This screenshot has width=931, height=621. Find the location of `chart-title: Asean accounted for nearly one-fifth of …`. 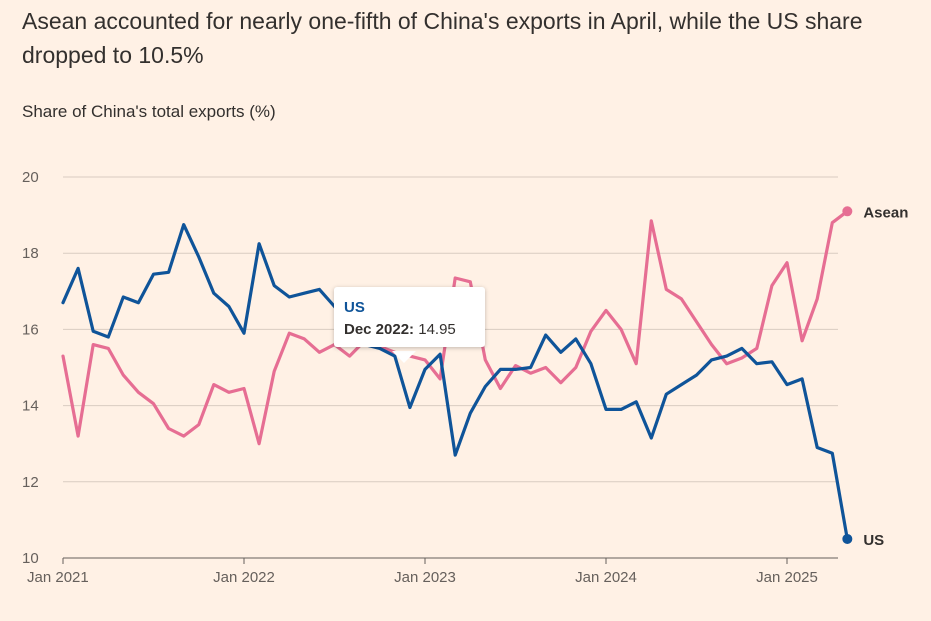

chart-title: Asean accounted for nearly one-fifth of … is located at coordinates (442, 38).